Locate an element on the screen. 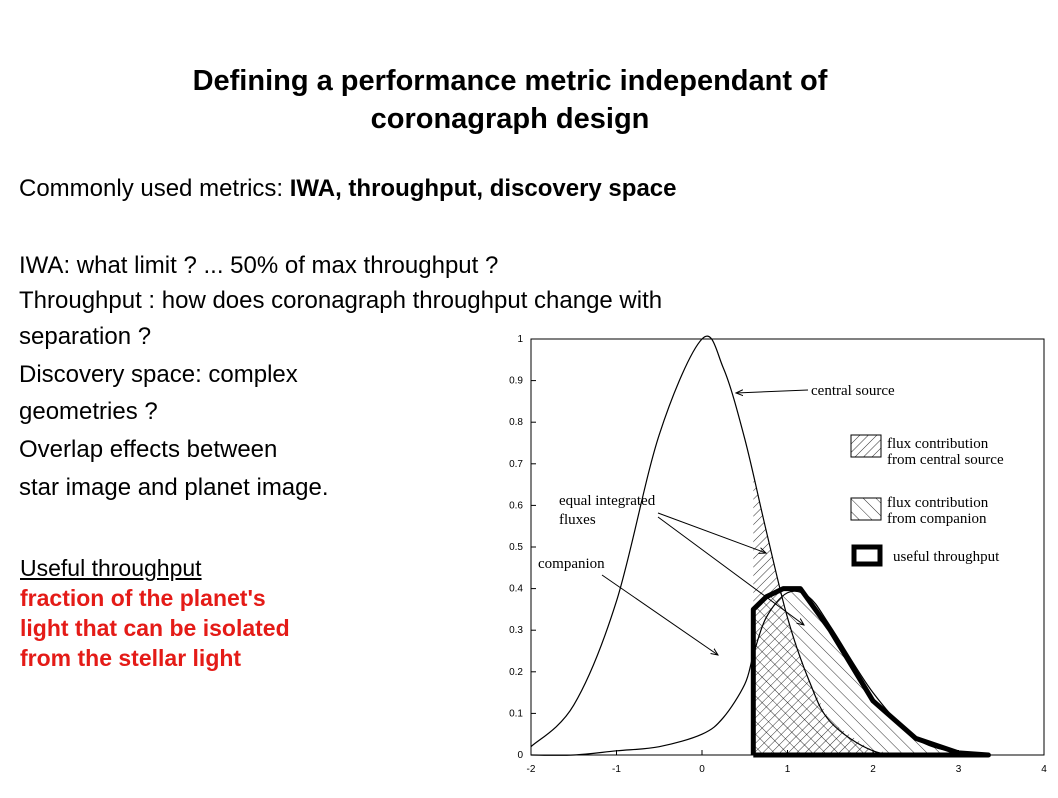 The image size is (1058, 798). overlap-line-2: star image and planet image. is located at coordinates (174, 487).